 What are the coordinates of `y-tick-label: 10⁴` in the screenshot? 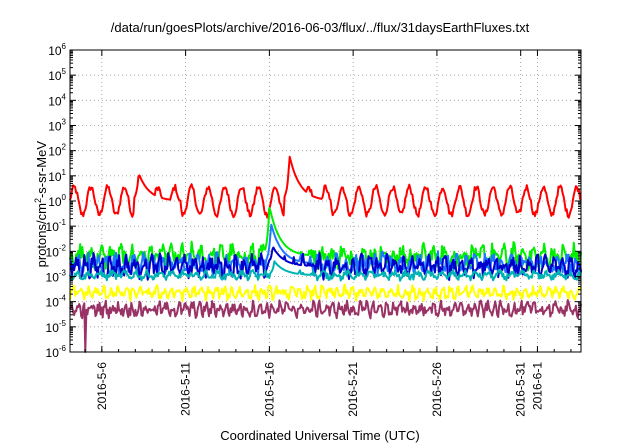 It's located at (57, 100).